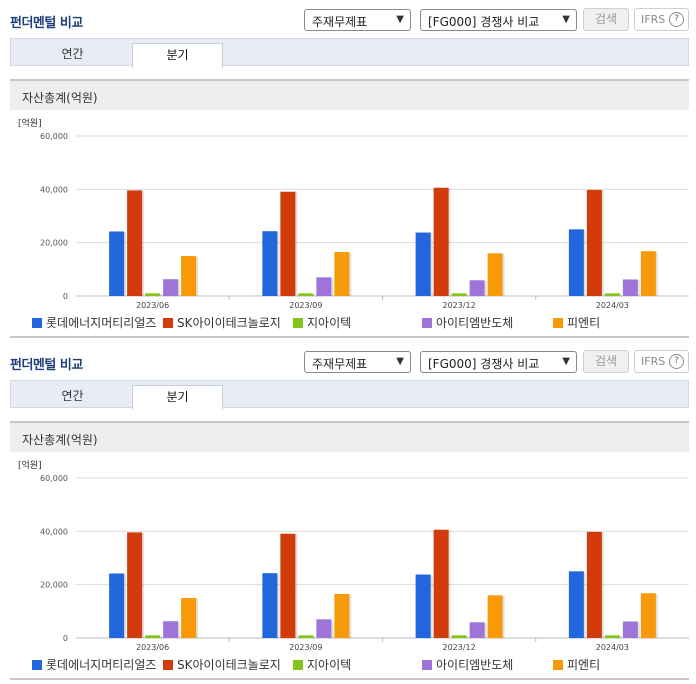  What do you see at coordinates (459, 647) in the screenshot?
I see `x-tick-label: 2023/12` at bounding box center [459, 647].